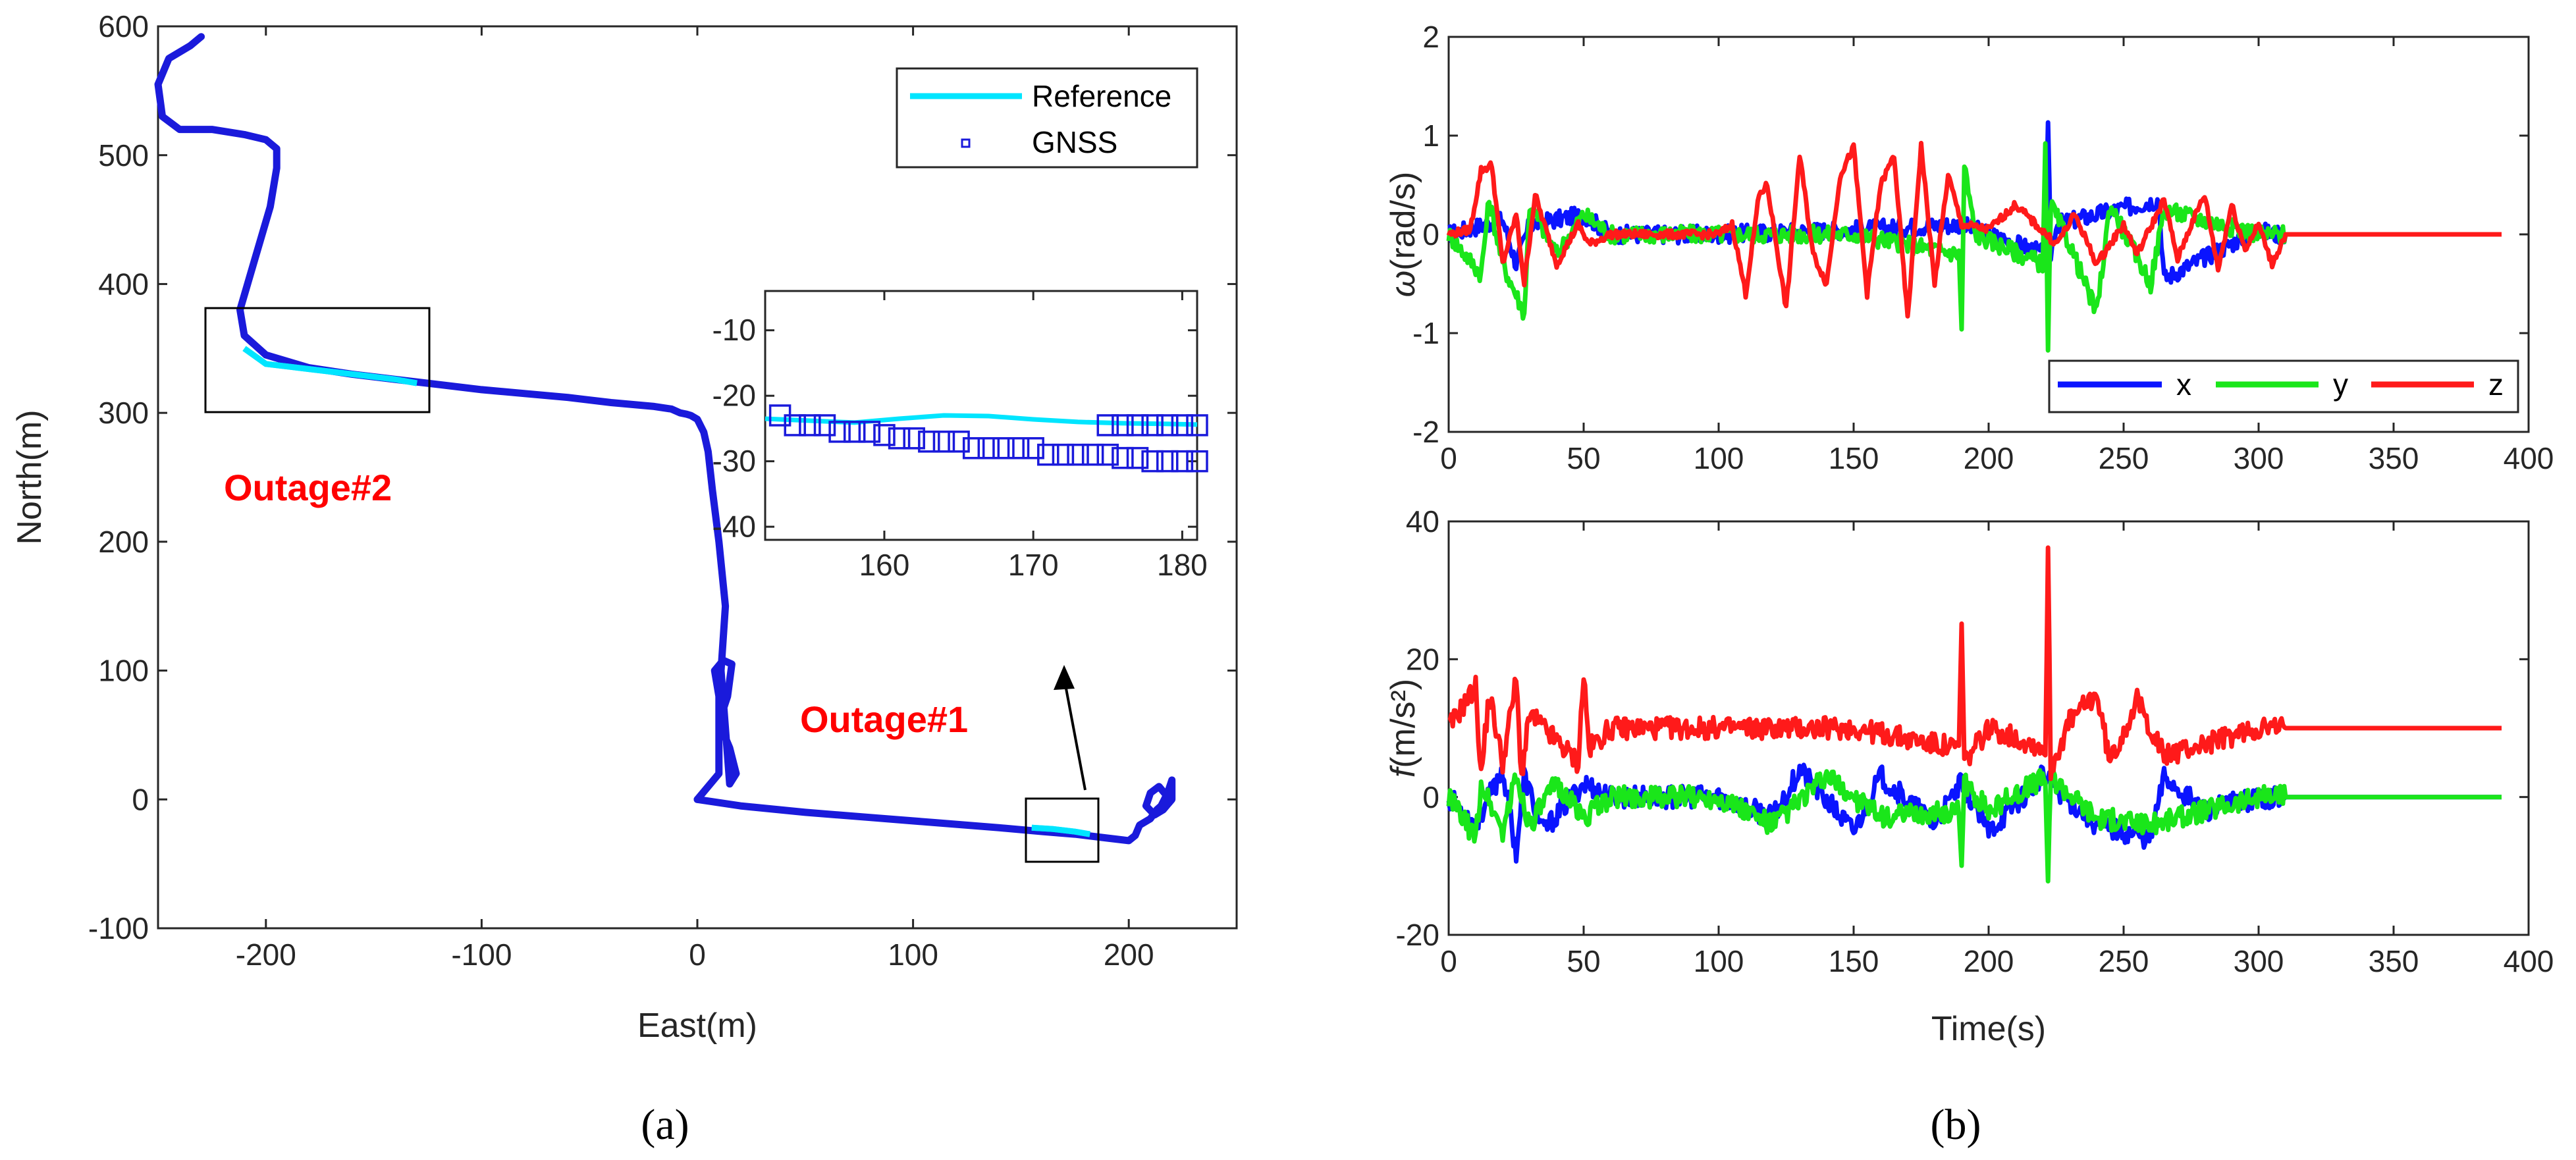 The image size is (2576, 1160). Describe the element at coordinates (966, 143) in the screenshot. I see `legend-gnss-swatch` at that location.